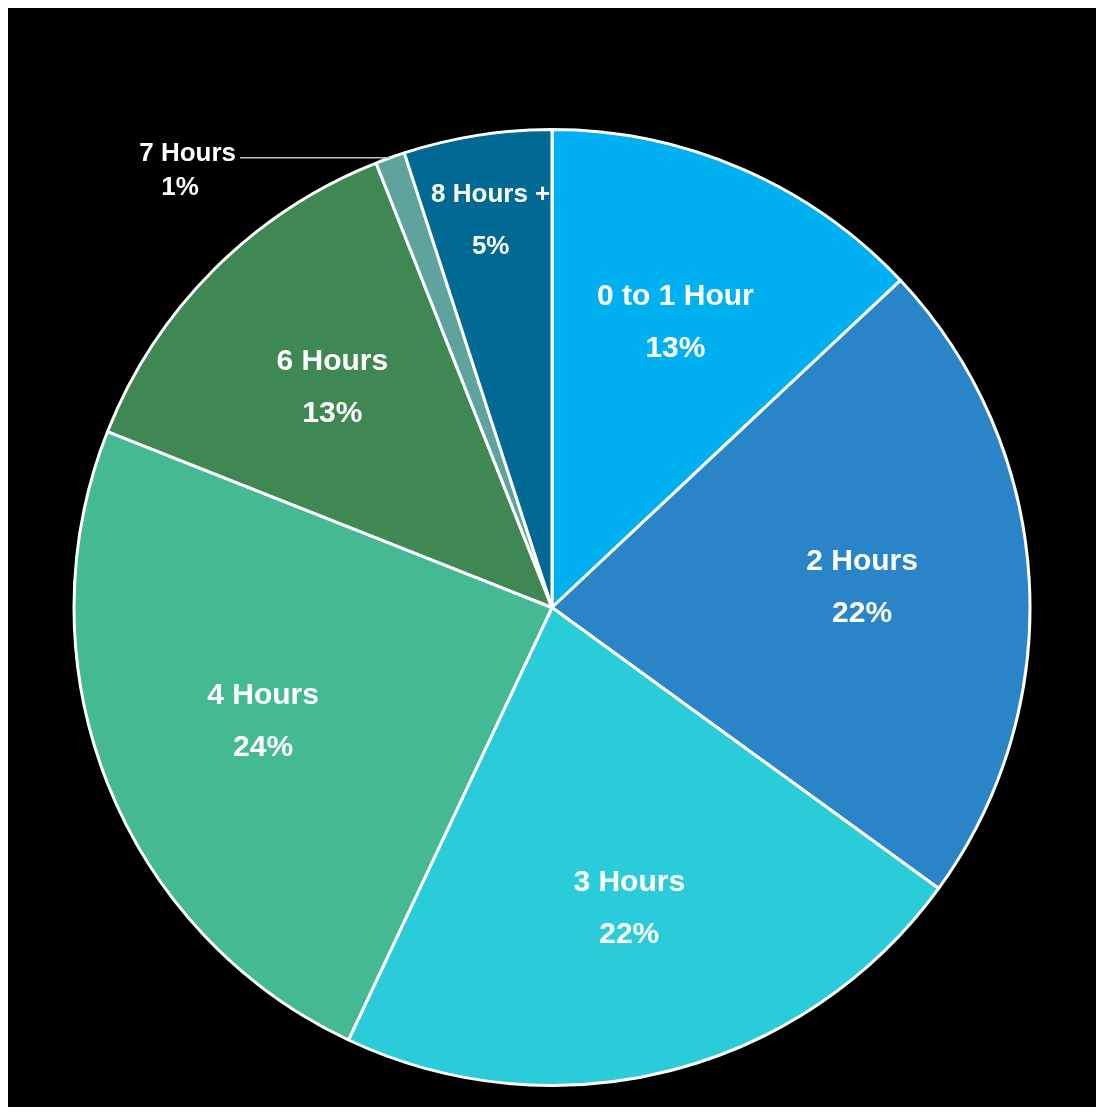 The image size is (1104, 1115). I want to click on data-label: 1%, so click(180, 185).